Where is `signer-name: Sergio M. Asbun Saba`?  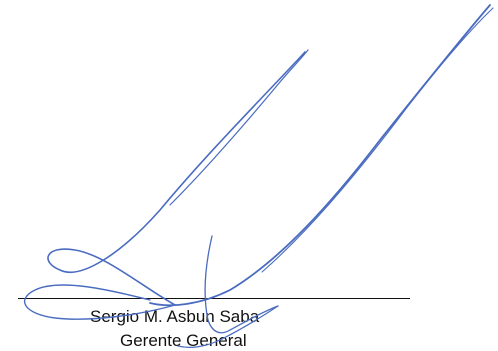
signer-name: Sergio M. Asbun Saba is located at coordinates (175, 316).